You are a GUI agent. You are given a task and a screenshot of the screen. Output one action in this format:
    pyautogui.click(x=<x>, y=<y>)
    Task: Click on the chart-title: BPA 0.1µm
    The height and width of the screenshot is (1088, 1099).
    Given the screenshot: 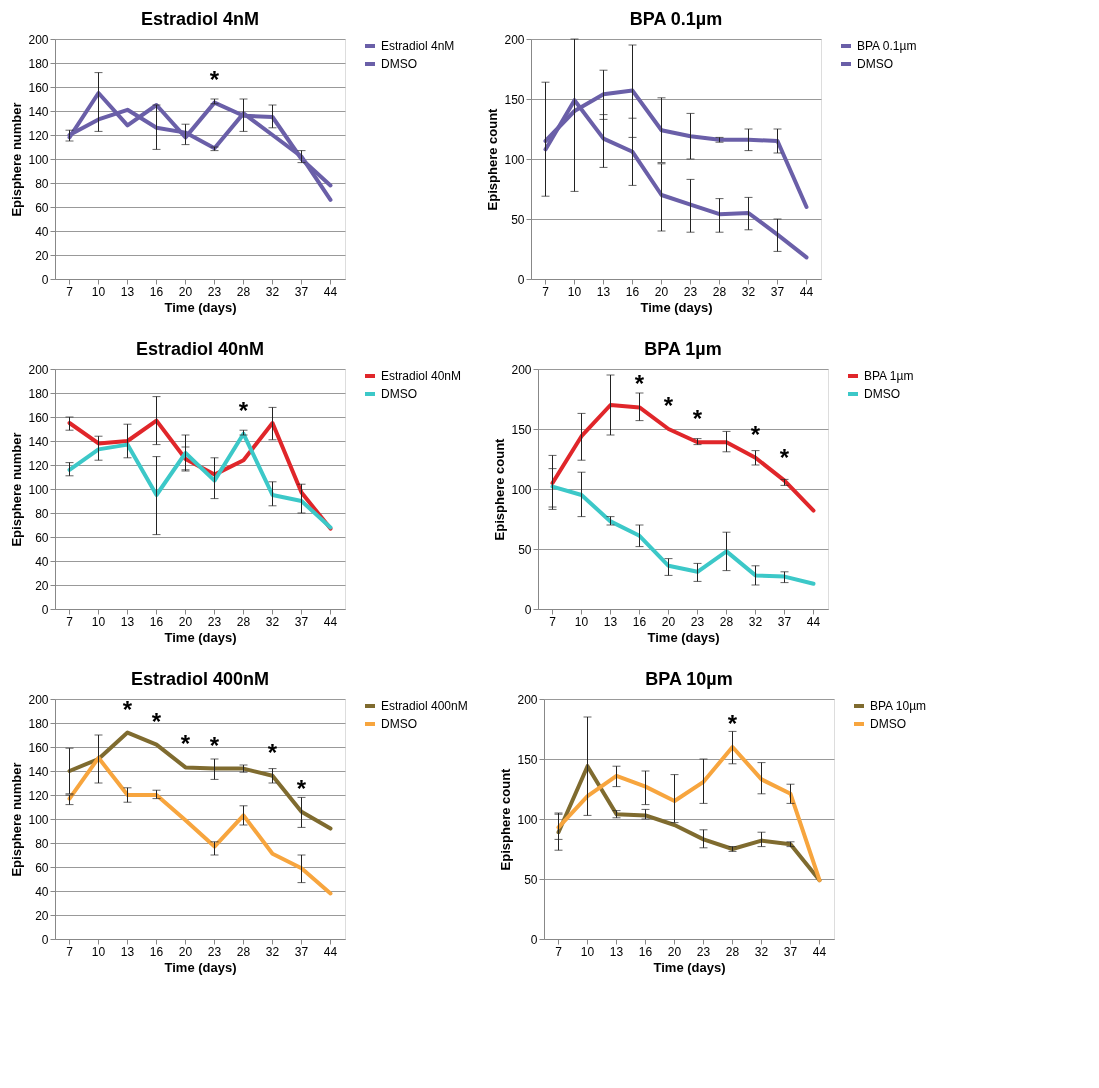 What is the action you would take?
    pyautogui.click(x=676, y=19)
    